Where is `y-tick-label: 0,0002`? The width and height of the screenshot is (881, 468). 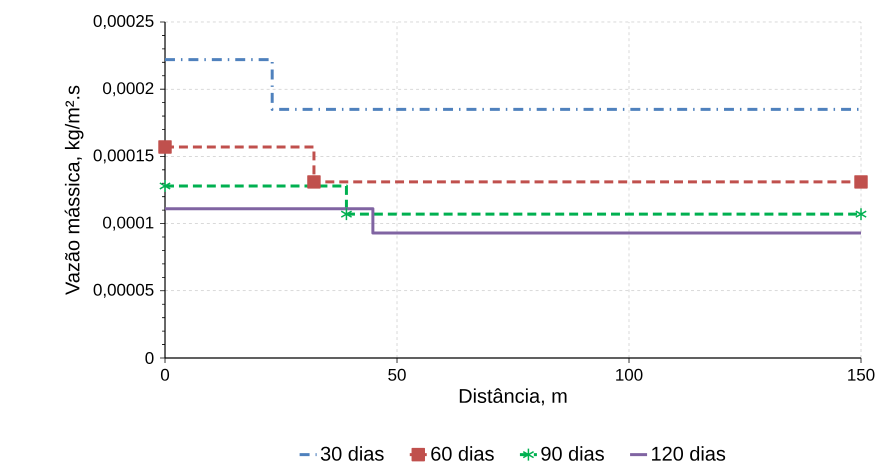 y-tick-label: 0,0002 is located at coordinates (128, 89).